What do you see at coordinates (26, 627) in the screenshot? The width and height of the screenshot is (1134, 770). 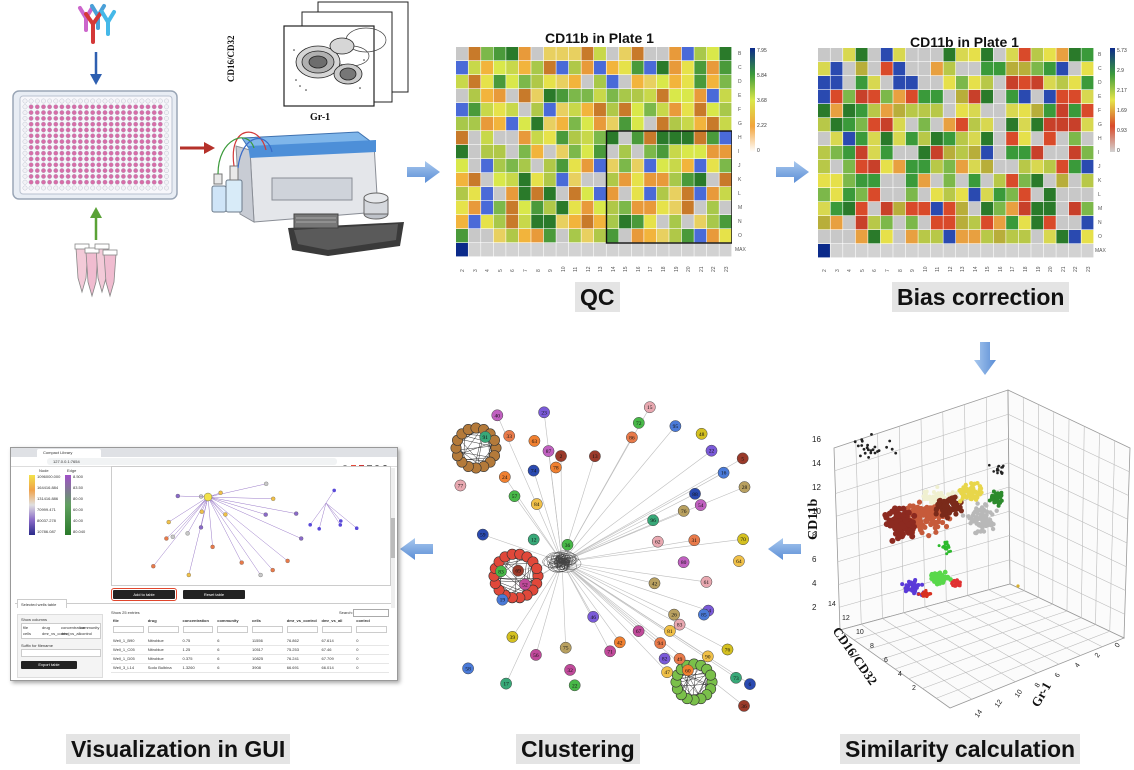 I see `column-chip: file` at bounding box center [26, 627].